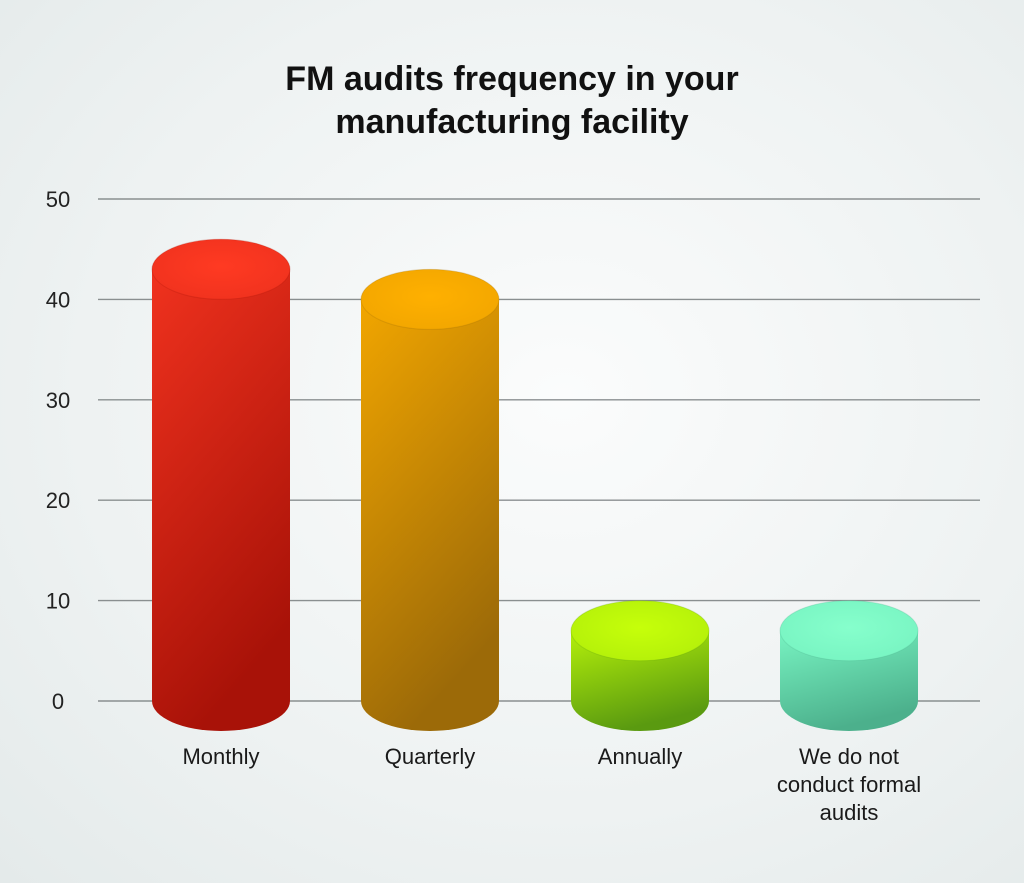 This screenshot has height=883, width=1024. I want to click on y-tick-label: 30, so click(58, 400).